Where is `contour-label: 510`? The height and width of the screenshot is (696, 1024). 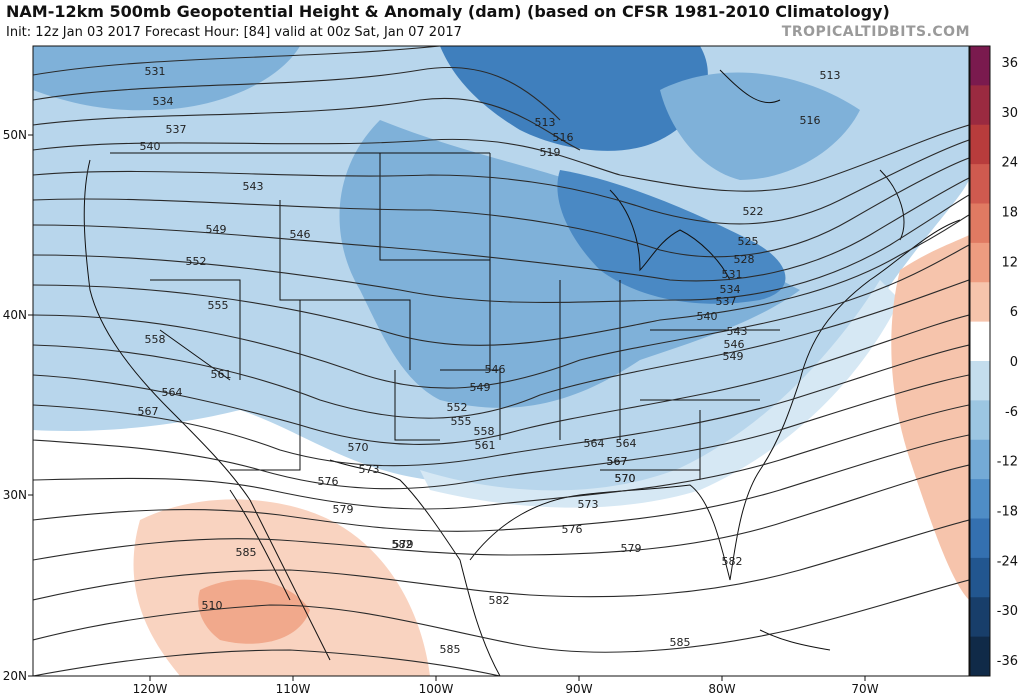 contour-label: 510 is located at coordinates (212, 605).